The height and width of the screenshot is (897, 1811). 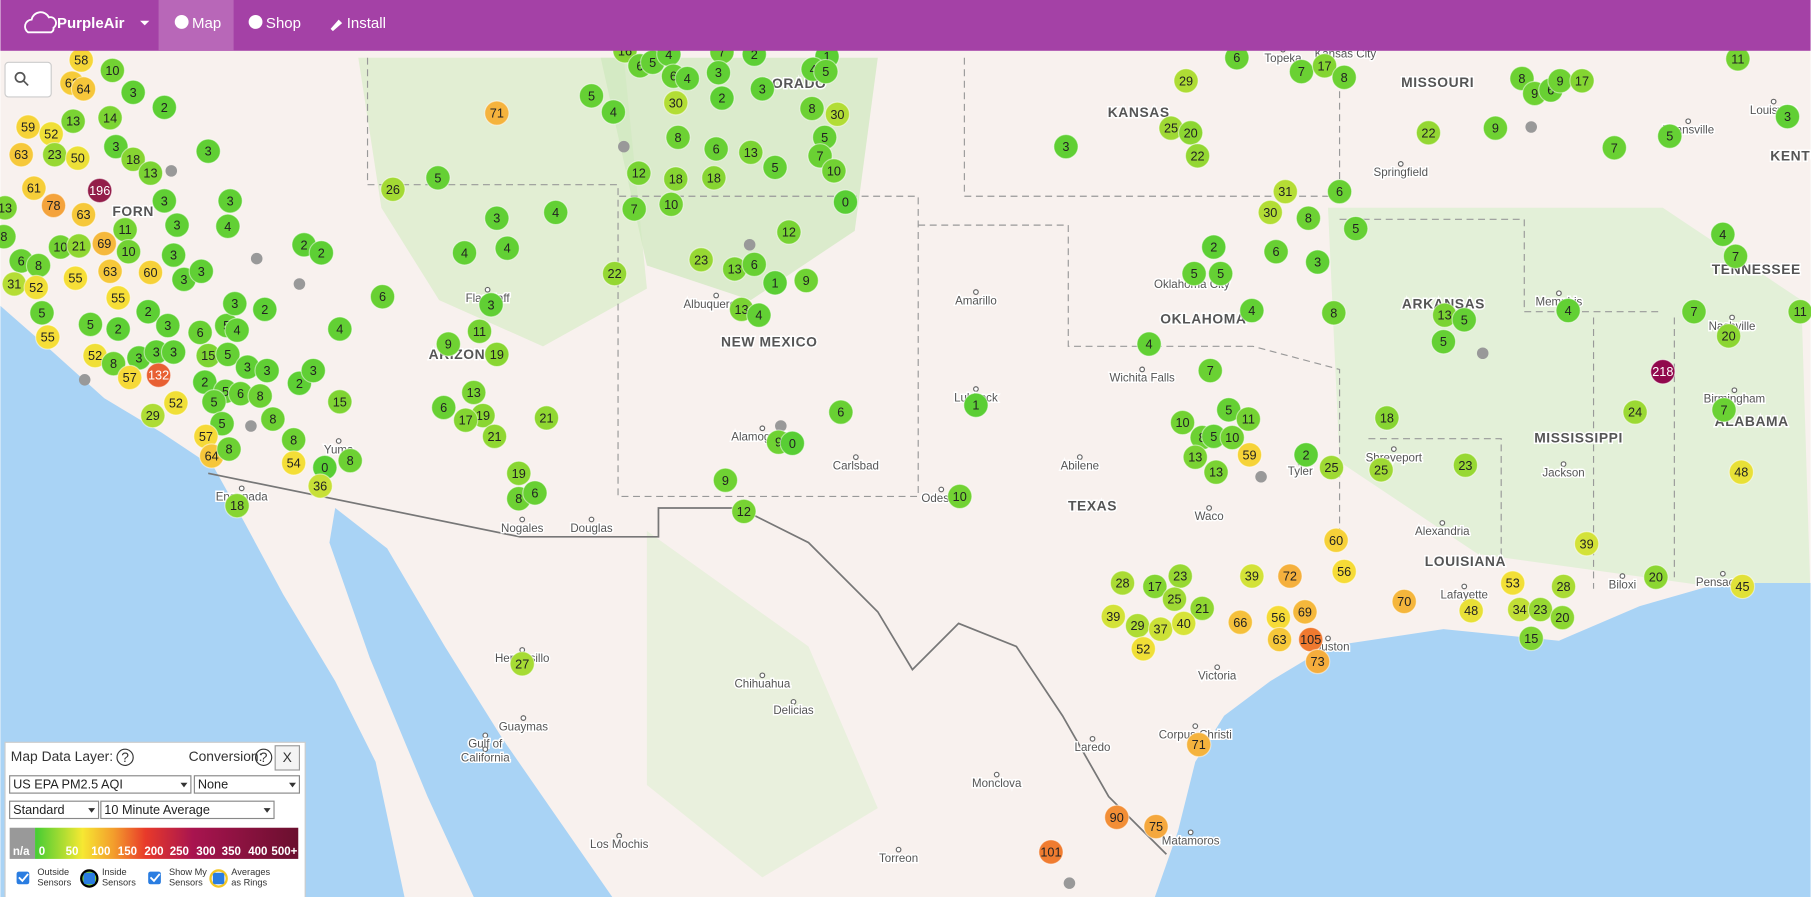 I want to click on sensor: 31, so click(x=14, y=284).